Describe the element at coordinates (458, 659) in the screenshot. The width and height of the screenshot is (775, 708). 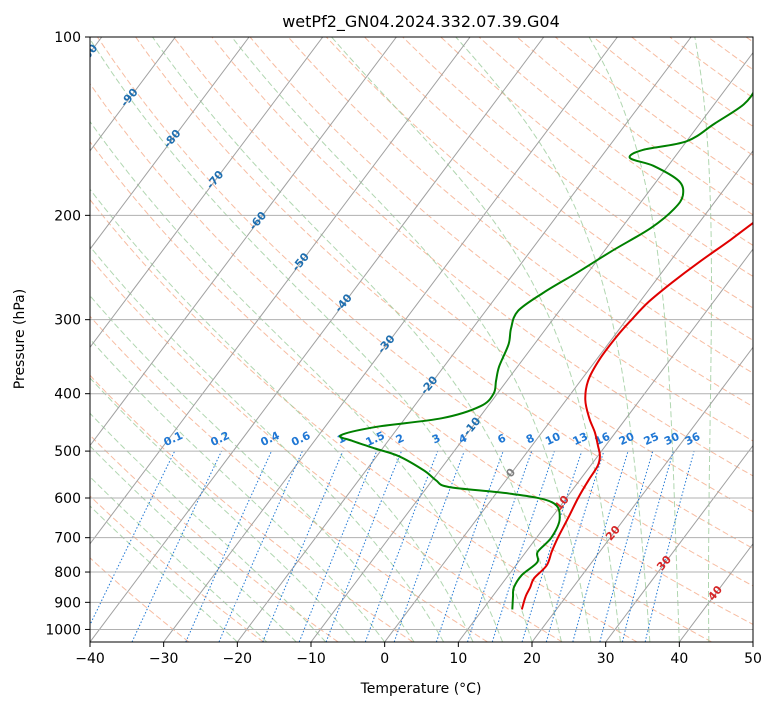
I see `x-tick-label: 10` at that location.